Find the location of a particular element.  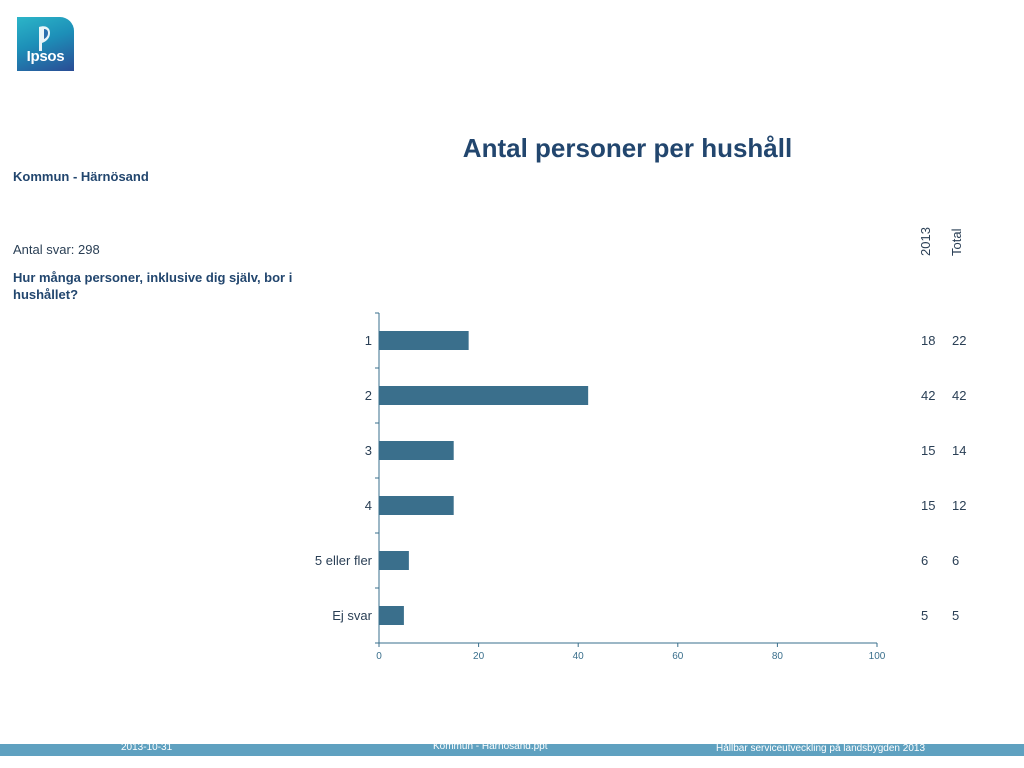

category-label: 1 is located at coordinates (368, 340).